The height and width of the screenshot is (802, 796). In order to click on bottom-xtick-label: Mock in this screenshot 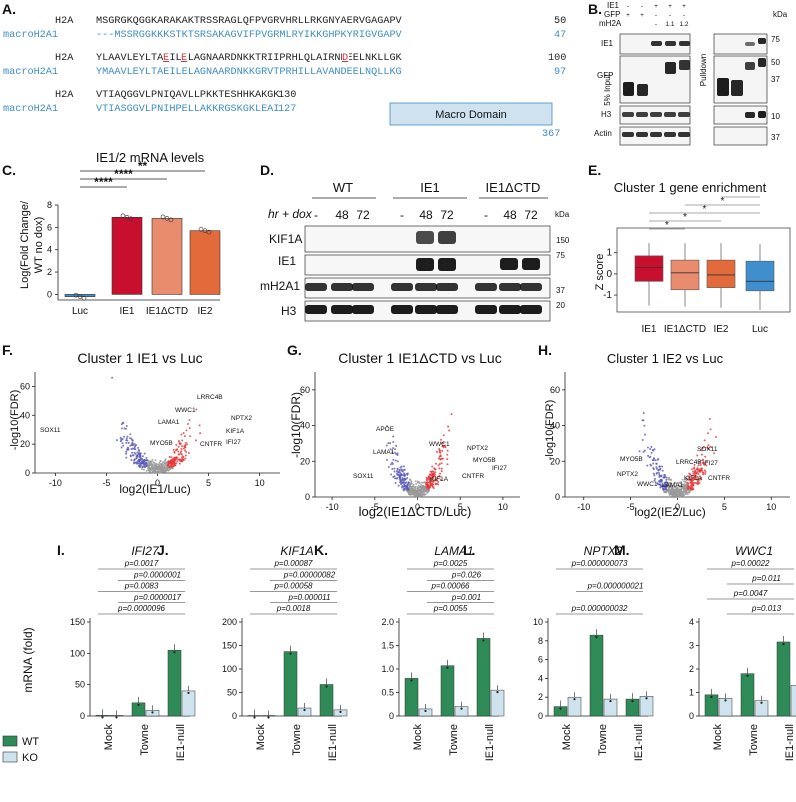, I will do `click(261, 737)`.